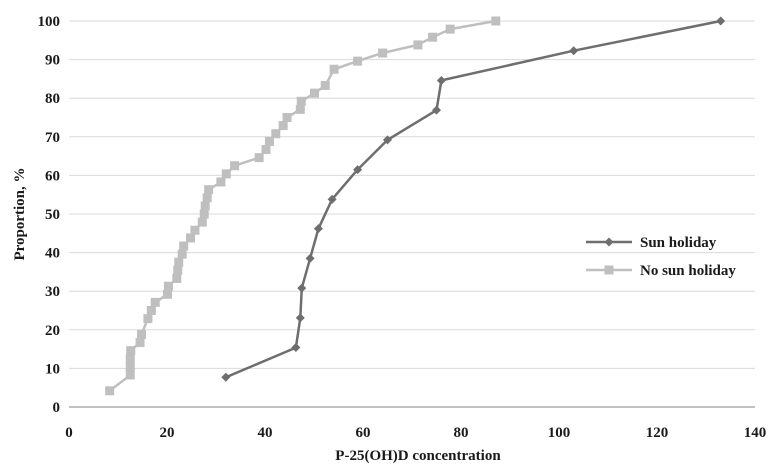  What do you see at coordinates (52, 331) in the screenshot?
I see `y-tick-label: 20` at bounding box center [52, 331].